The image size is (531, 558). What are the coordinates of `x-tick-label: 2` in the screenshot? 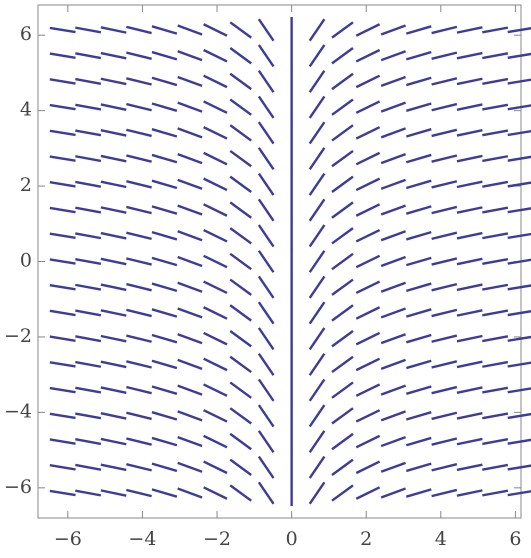 It's located at (366, 539).